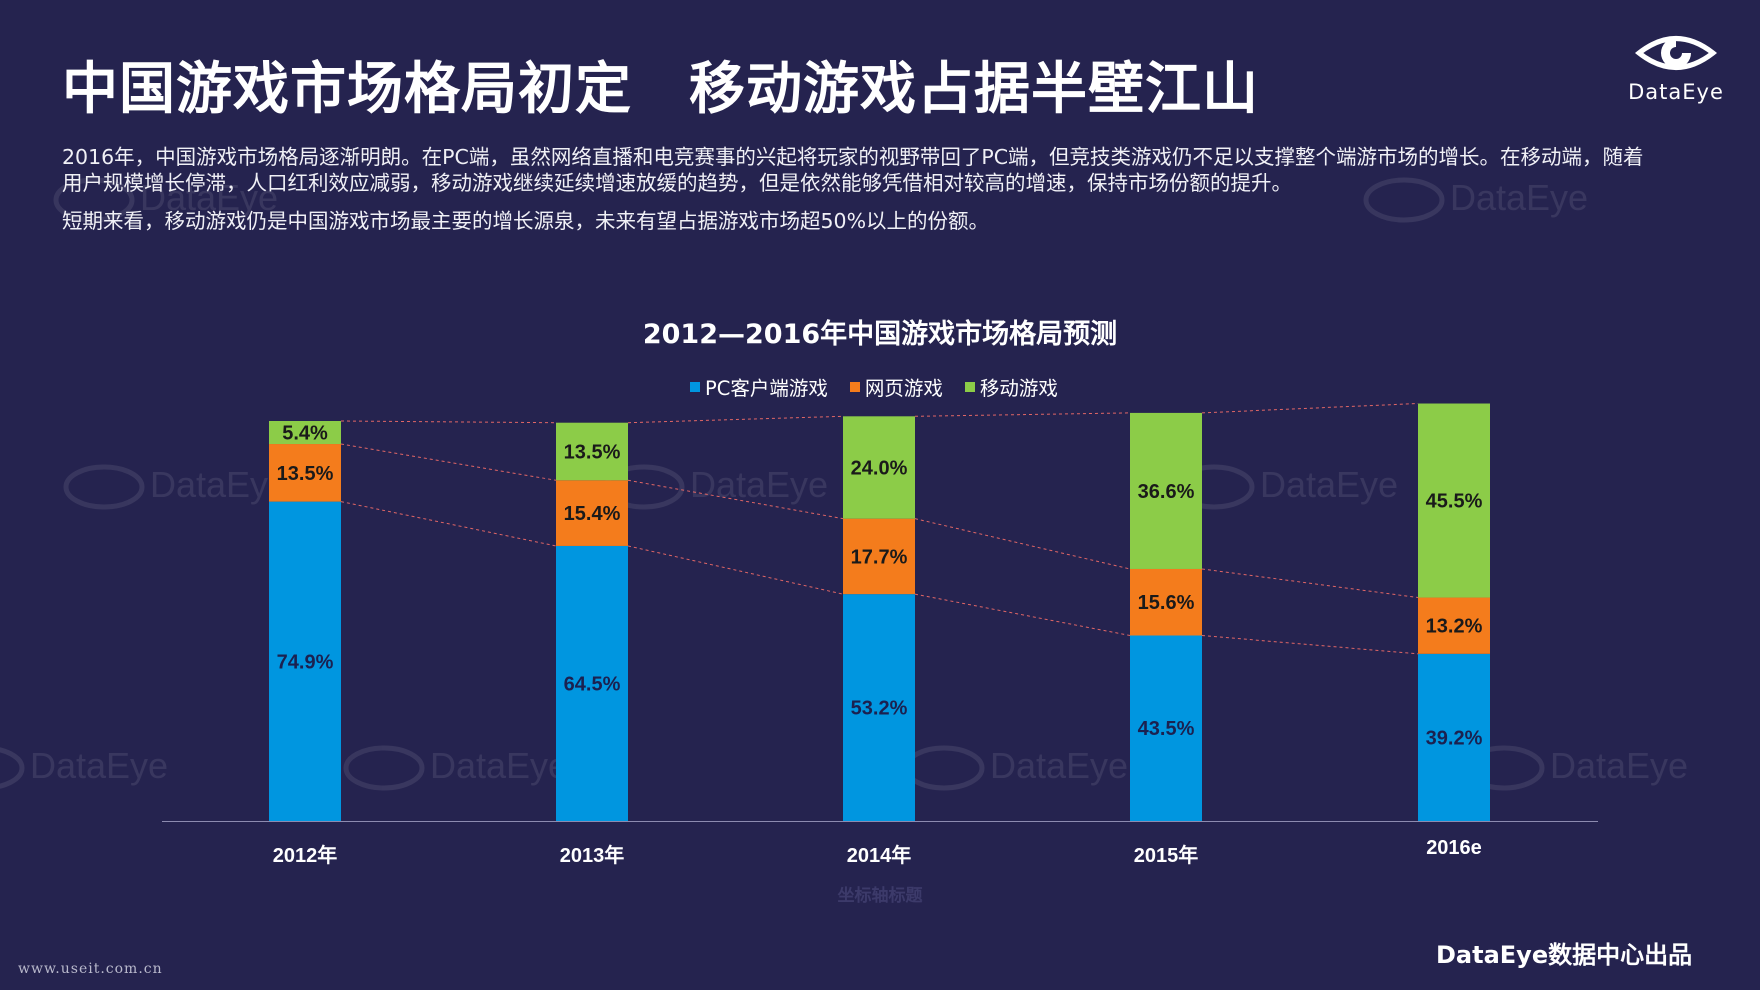  What do you see at coordinates (305, 855) in the screenshot?
I see `x-tick-label-0: 2012年` at bounding box center [305, 855].